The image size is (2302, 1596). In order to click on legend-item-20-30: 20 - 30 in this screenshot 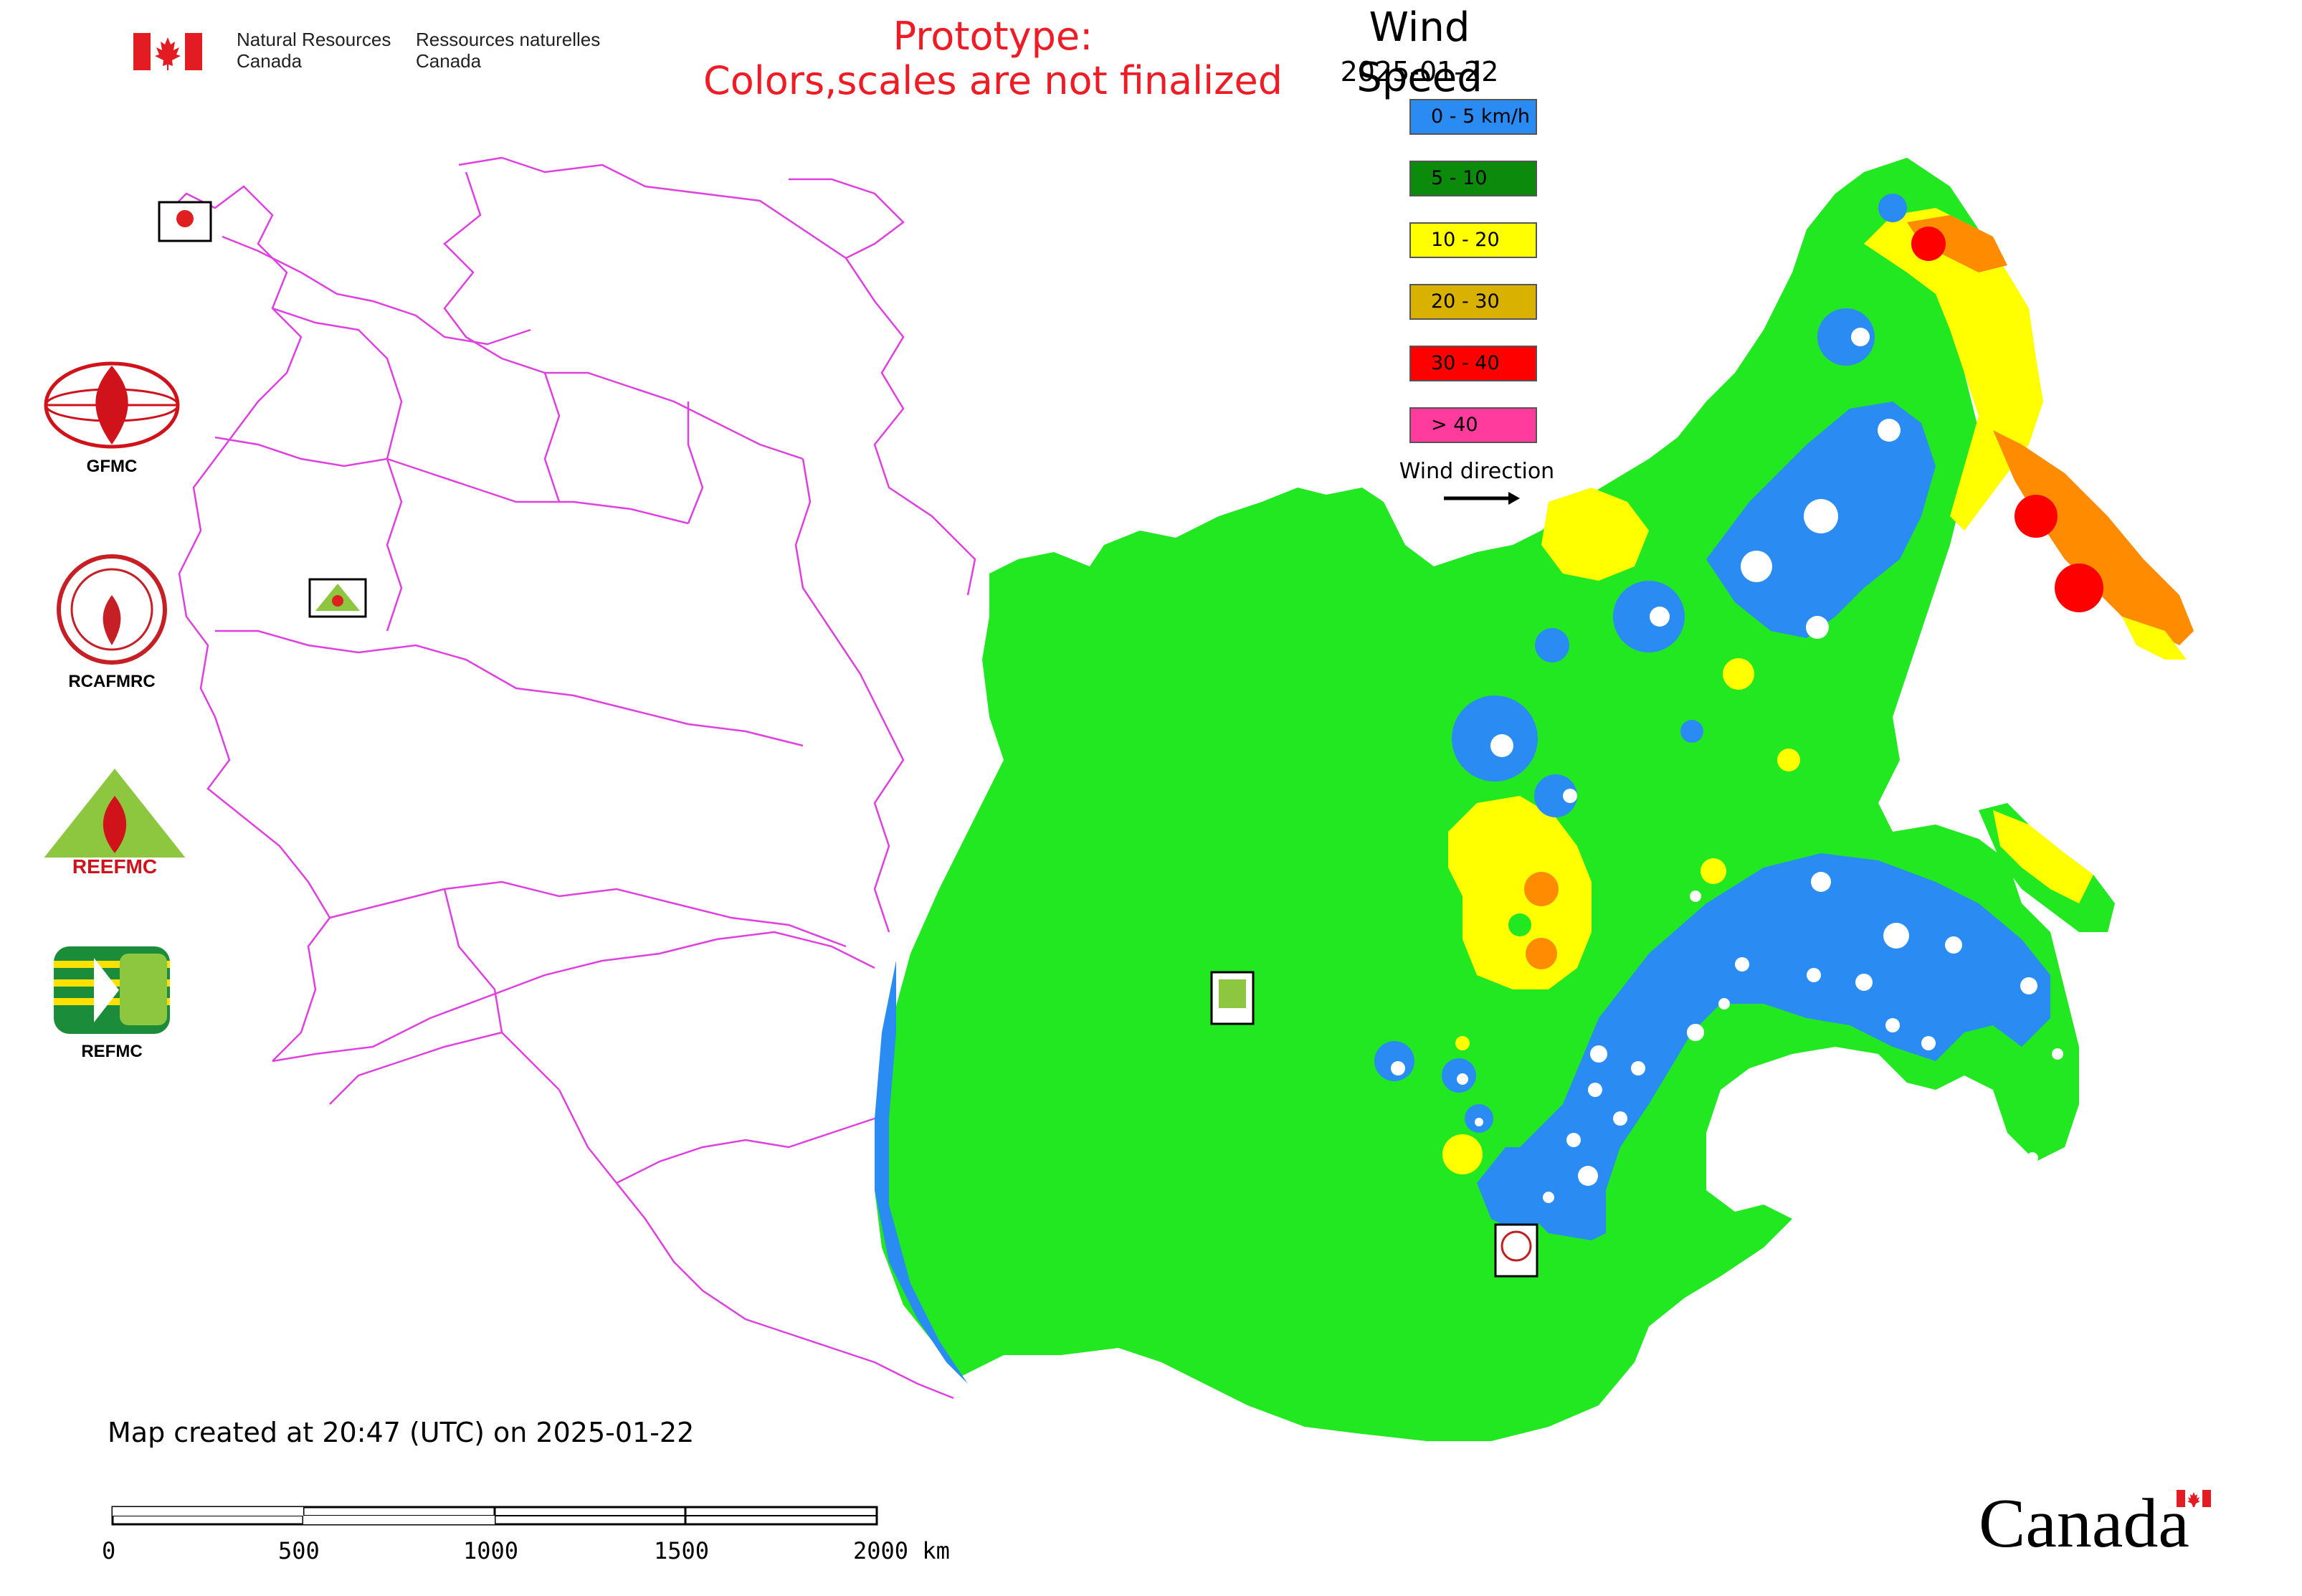, I will do `click(1473, 302)`.